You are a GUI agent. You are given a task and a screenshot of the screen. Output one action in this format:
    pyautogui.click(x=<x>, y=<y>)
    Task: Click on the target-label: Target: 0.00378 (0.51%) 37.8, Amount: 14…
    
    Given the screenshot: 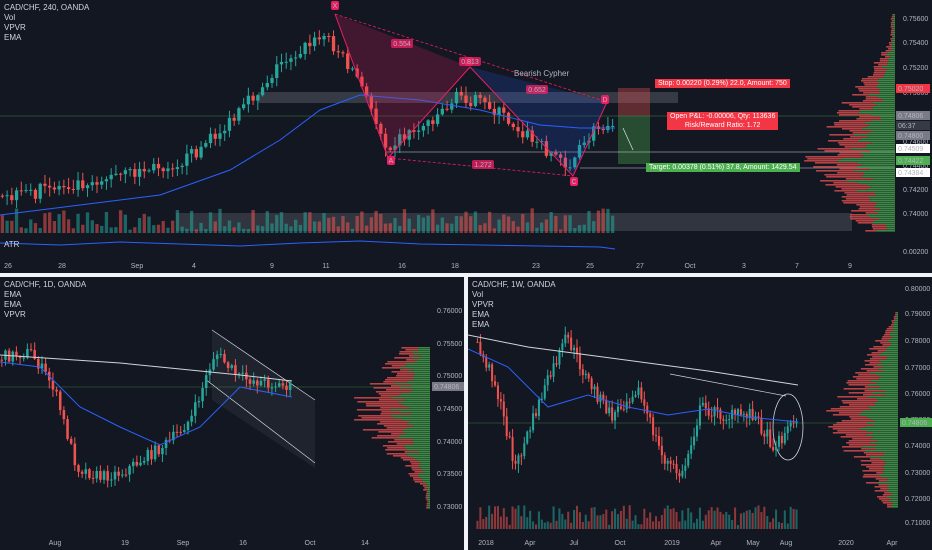 What is the action you would take?
    pyautogui.click(x=723, y=167)
    